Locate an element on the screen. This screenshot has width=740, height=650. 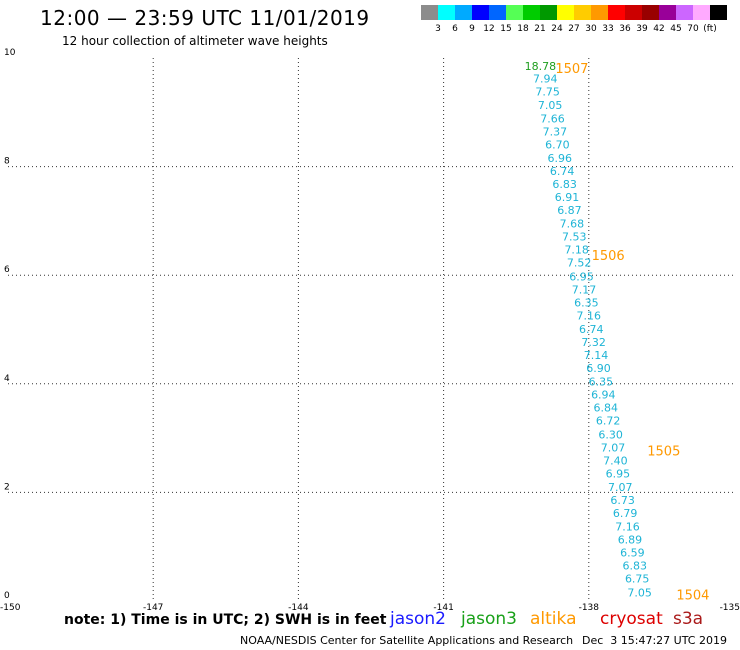
data-point-label: 7.53 is located at coordinates (574, 237).